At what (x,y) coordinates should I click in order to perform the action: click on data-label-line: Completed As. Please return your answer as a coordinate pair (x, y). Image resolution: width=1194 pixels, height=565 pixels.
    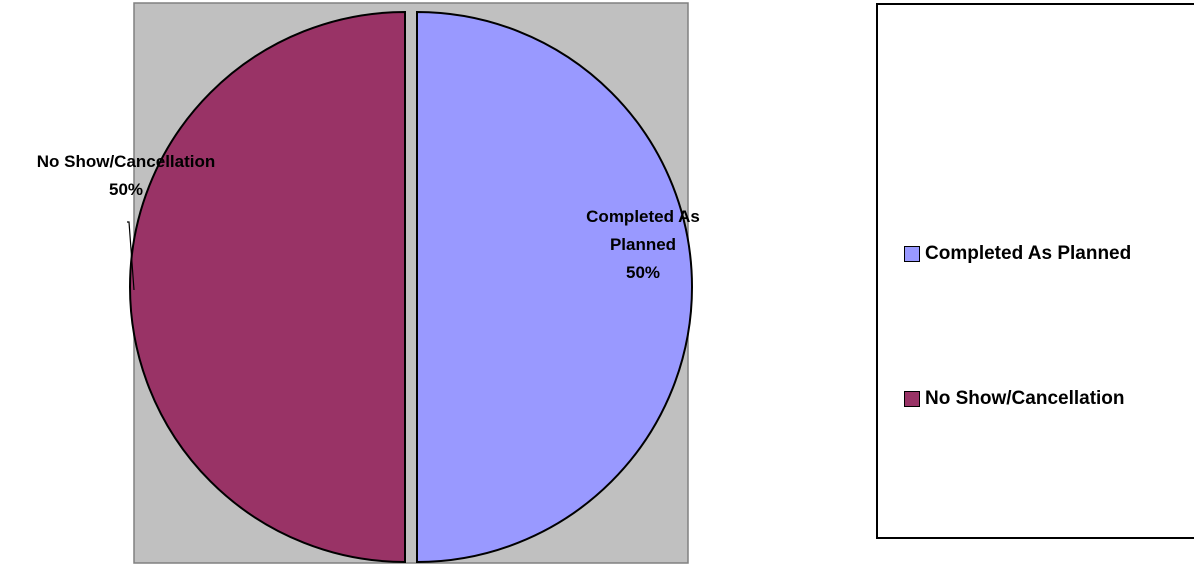
    Looking at the image, I should click on (643, 216).